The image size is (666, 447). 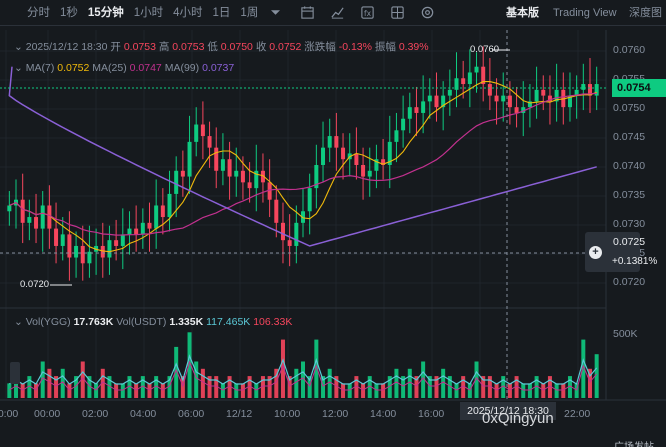 I want to click on vol-value: 17.763K, so click(x=93, y=322).